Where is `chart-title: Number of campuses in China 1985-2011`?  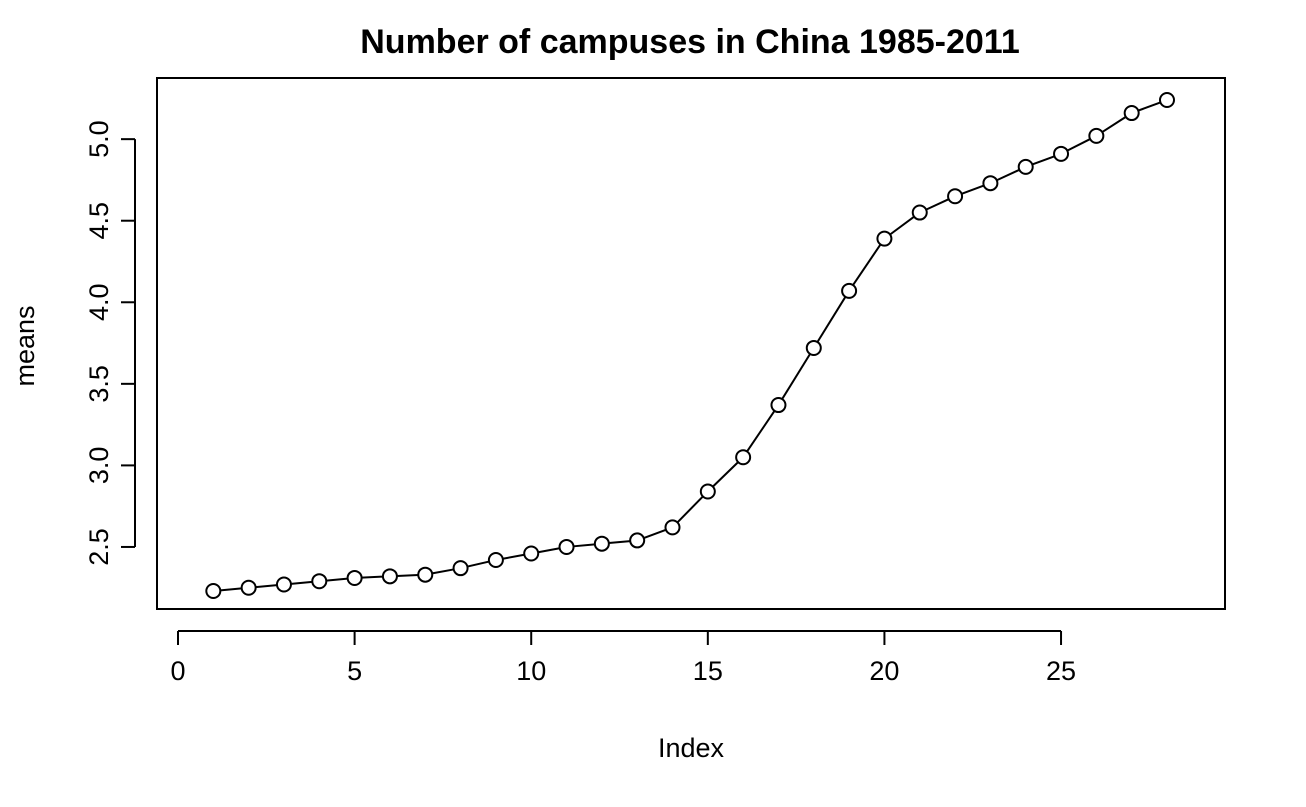 chart-title: Number of campuses in China 1985-2011 is located at coordinates (689, 42).